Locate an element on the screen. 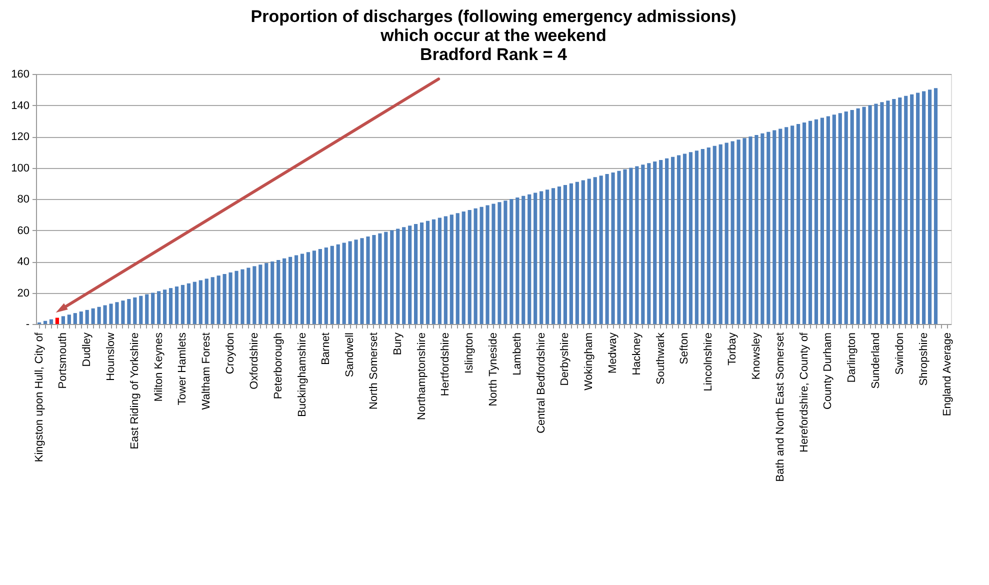 The image size is (989, 585). y-tick-label: 120 is located at coordinates (20, 137).